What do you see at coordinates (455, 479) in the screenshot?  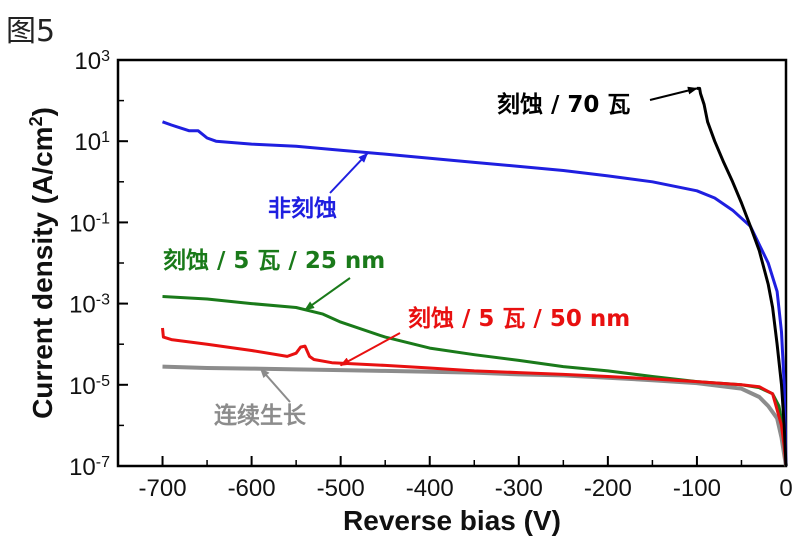 I see `x-axis-ticks: -700 -600 -500 -400 -300 -200 -100 0` at bounding box center [455, 479].